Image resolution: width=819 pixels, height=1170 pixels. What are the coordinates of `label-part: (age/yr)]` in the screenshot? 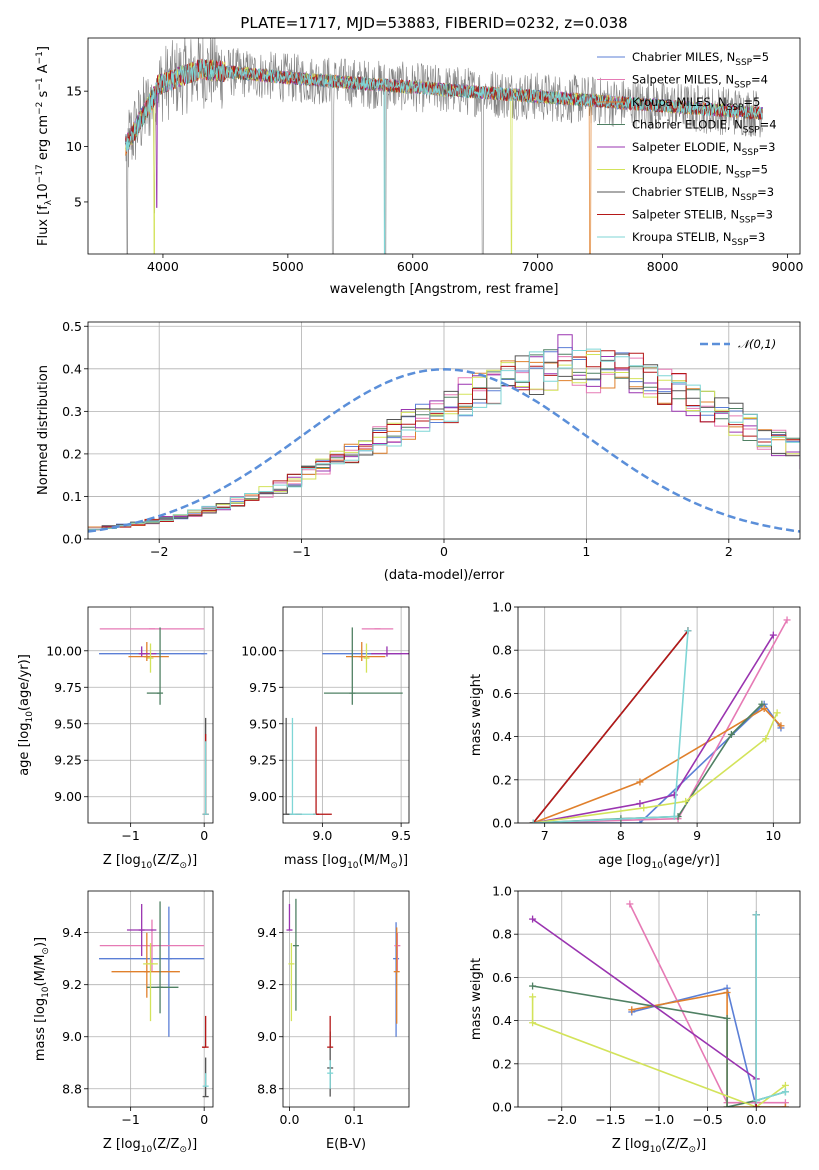 It's located at (24, 682).